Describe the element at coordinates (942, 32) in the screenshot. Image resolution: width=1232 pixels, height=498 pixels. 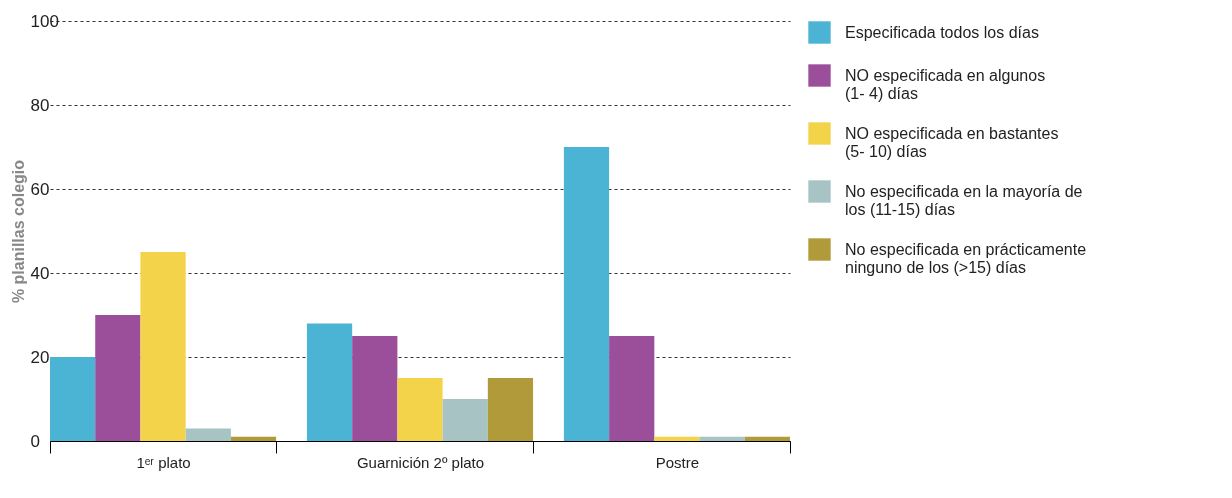
I see `legend-label: Especificada todos los días` at that location.